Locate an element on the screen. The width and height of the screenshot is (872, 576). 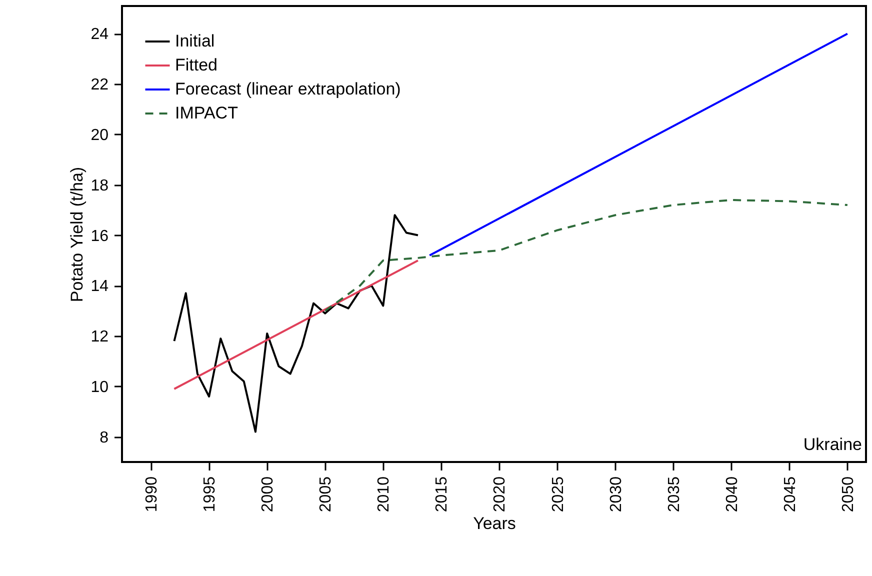
x-tick-label: 2030 is located at coordinates (616, 494).